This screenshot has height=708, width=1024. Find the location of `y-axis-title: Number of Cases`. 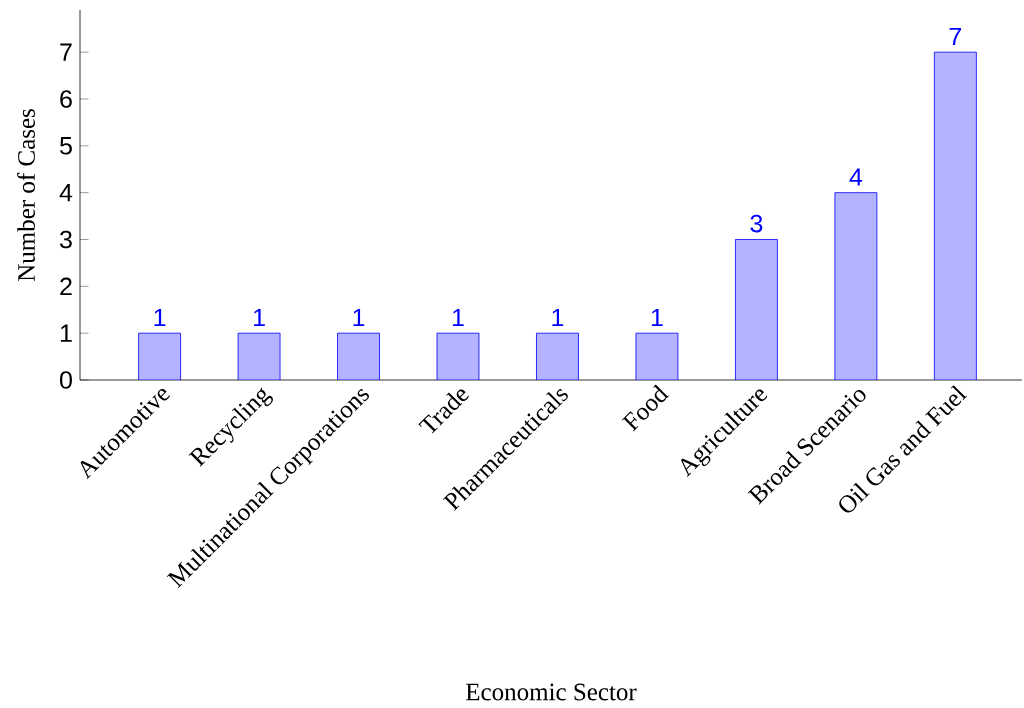

y-axis-title: Number of Cases is located at coordinates (26, 195).